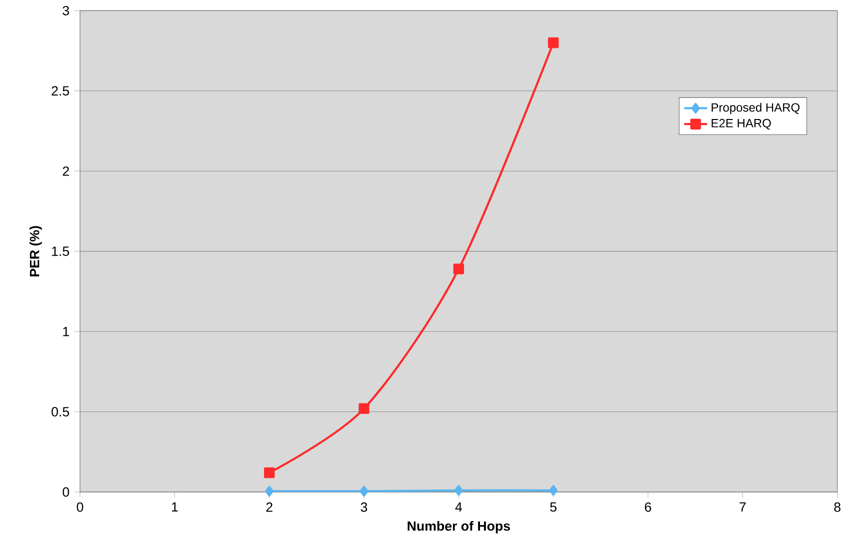 This screenshot has height=548, width=850. I want to click on y-axis-title: PER (%), so click(35, 251).